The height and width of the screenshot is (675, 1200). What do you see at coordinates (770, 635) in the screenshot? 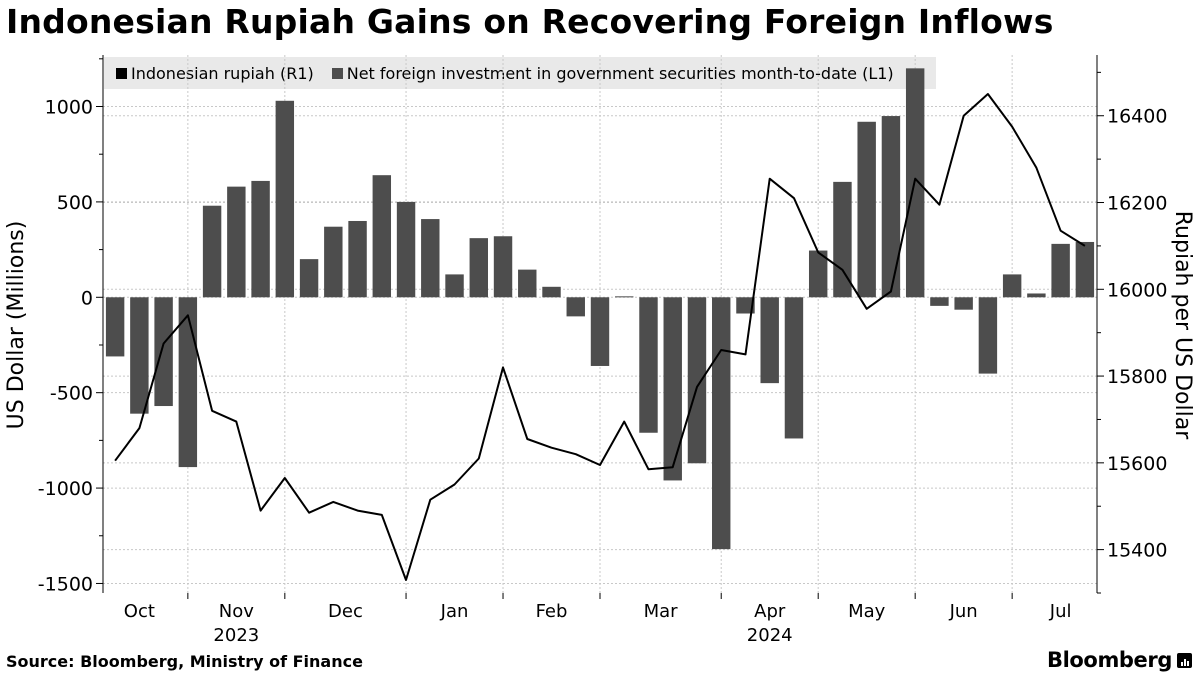
I see `year-label: 2024` at bounding box center [770, 635].